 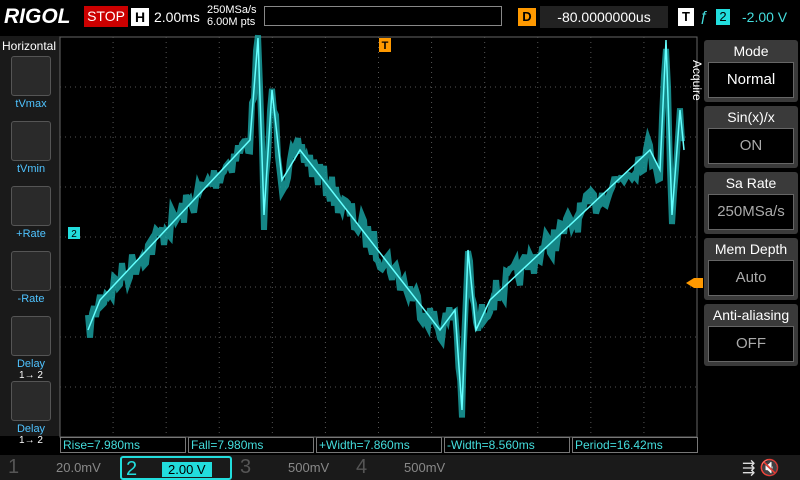 I want to click on right-menu-title: Acquire, so click(x=697, y=80).